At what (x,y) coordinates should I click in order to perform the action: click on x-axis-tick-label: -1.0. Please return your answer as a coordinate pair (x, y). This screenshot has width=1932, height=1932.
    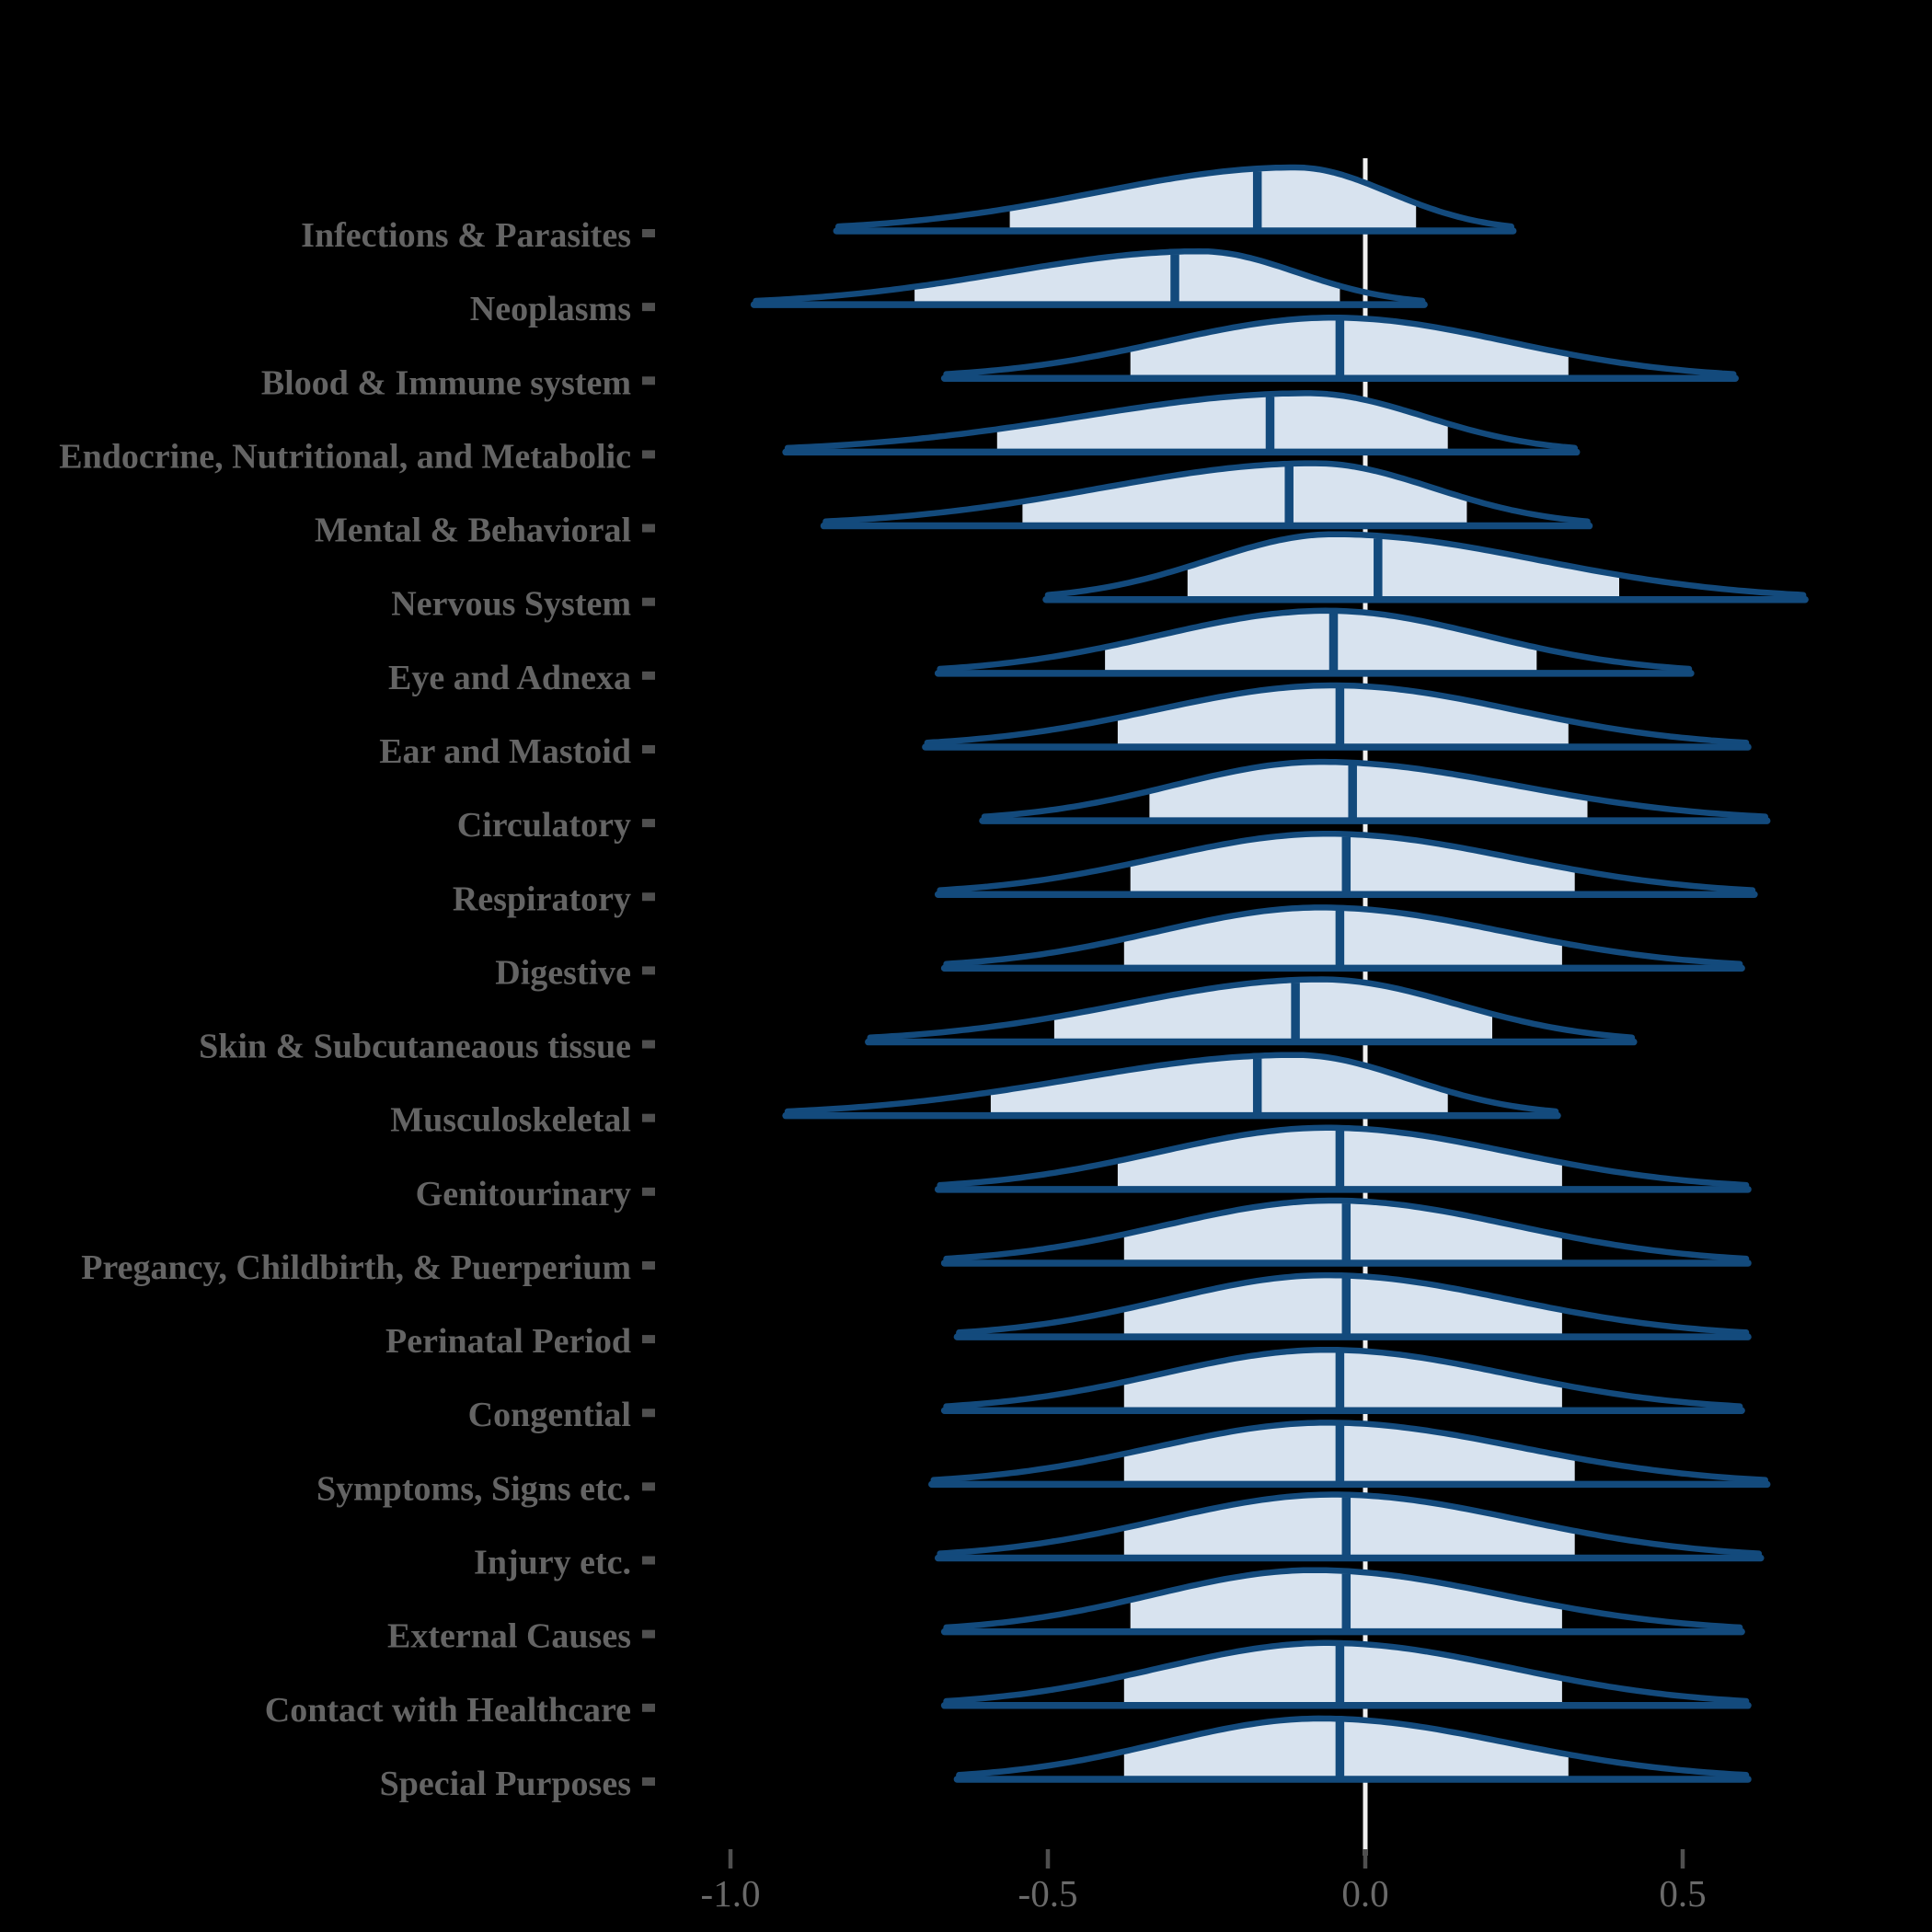
    Looking at the image, I should click on (731, 1893).